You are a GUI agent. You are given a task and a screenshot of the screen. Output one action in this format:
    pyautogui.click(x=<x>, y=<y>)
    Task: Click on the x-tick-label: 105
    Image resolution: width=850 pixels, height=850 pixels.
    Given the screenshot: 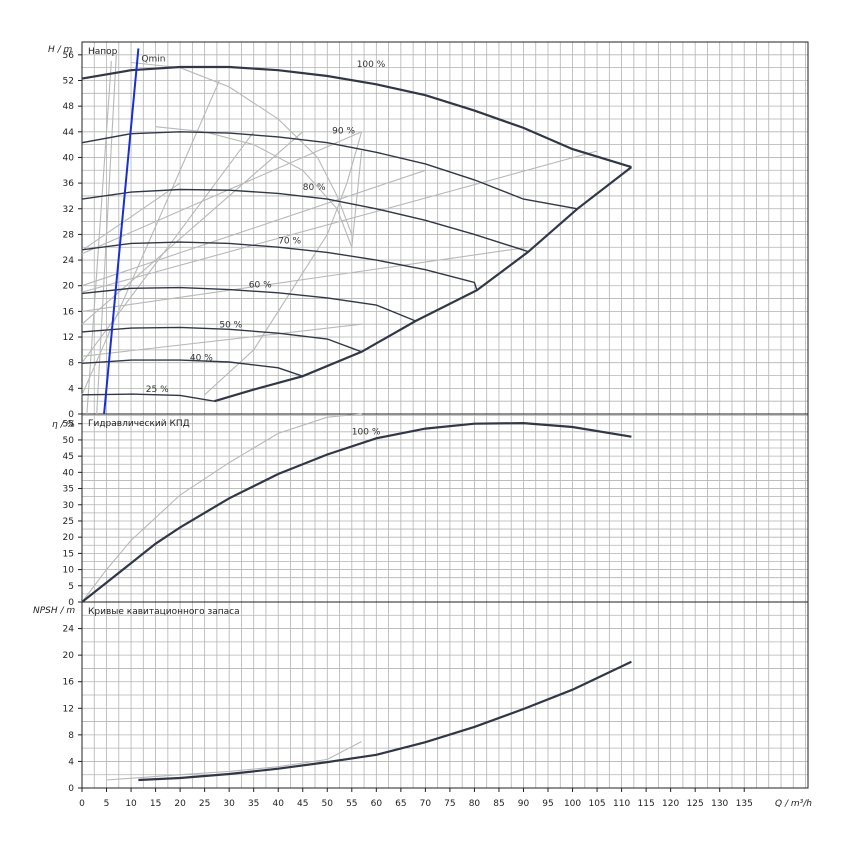 What is the action you would take?
    pyautogui.click(x=596, y=804)
    